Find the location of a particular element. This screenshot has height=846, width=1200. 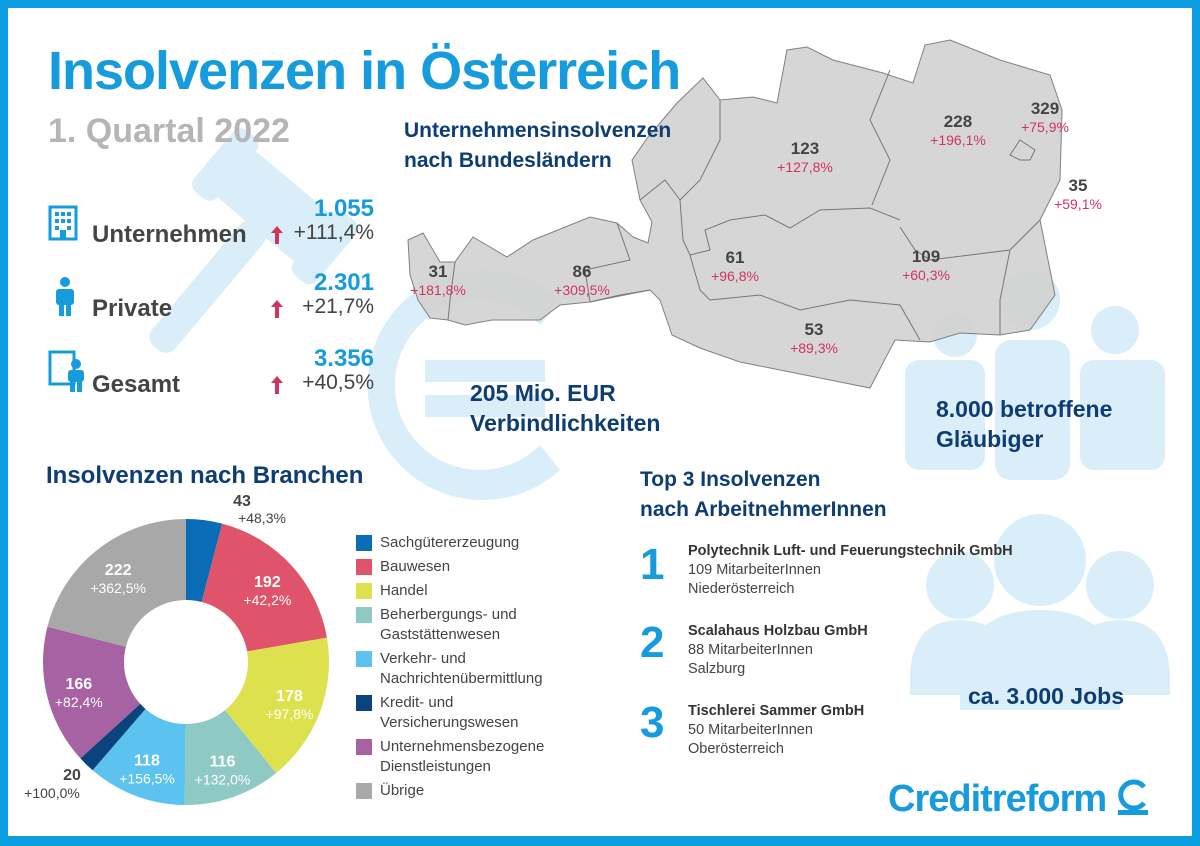

data-label-change: +132,0% is located at coordinates (223, 779).